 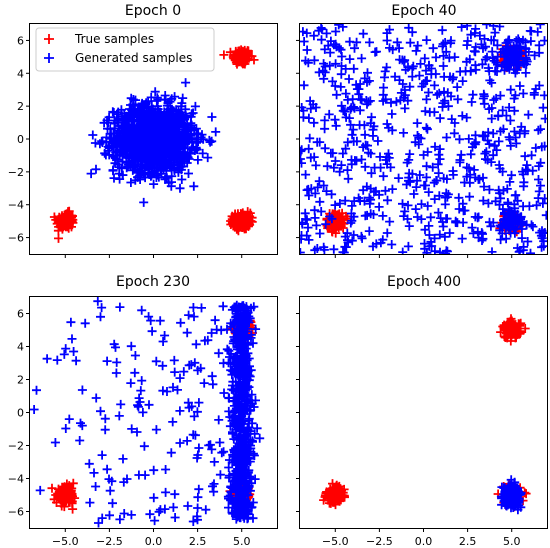 I want to click on legend: True samples Generated samples, so click(x=125, y=49).